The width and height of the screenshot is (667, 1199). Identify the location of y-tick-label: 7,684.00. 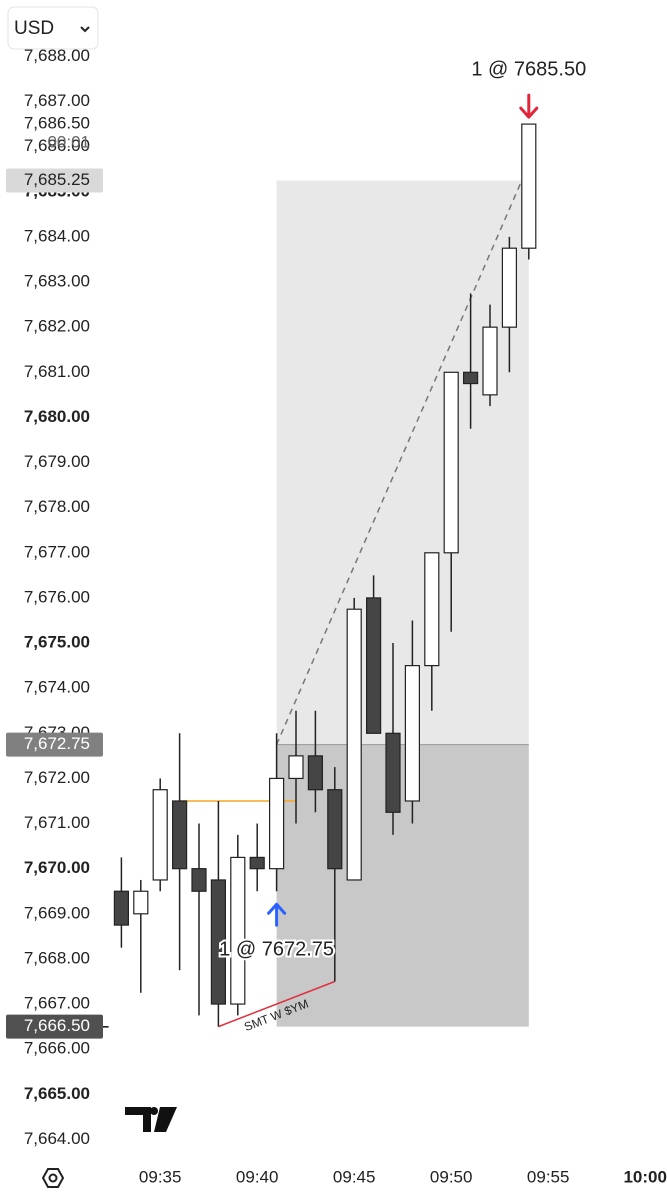
(57, 235).